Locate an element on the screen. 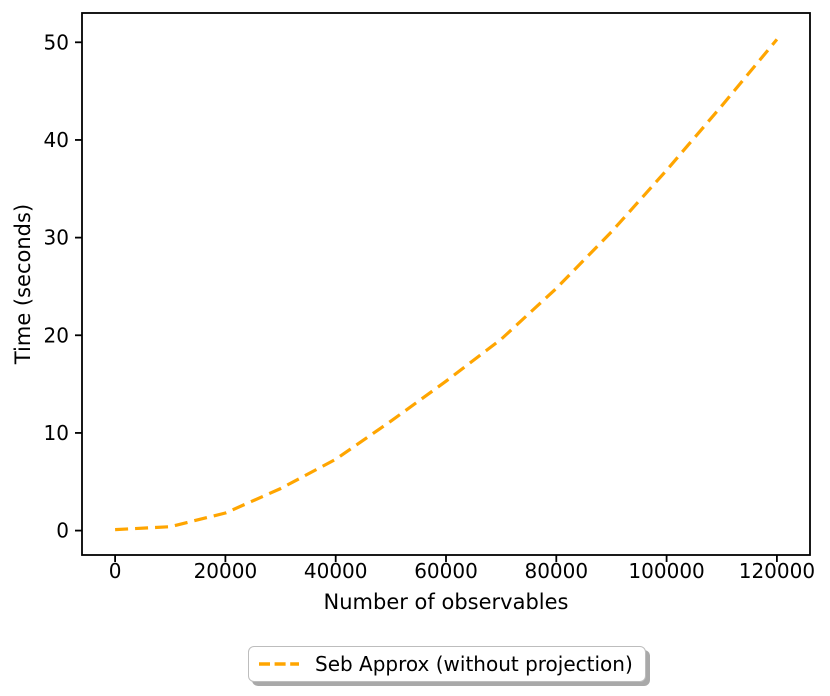 This screenshot has height=696, width=830. x-tick-label: 120000 is located at coordinates (777, 571).